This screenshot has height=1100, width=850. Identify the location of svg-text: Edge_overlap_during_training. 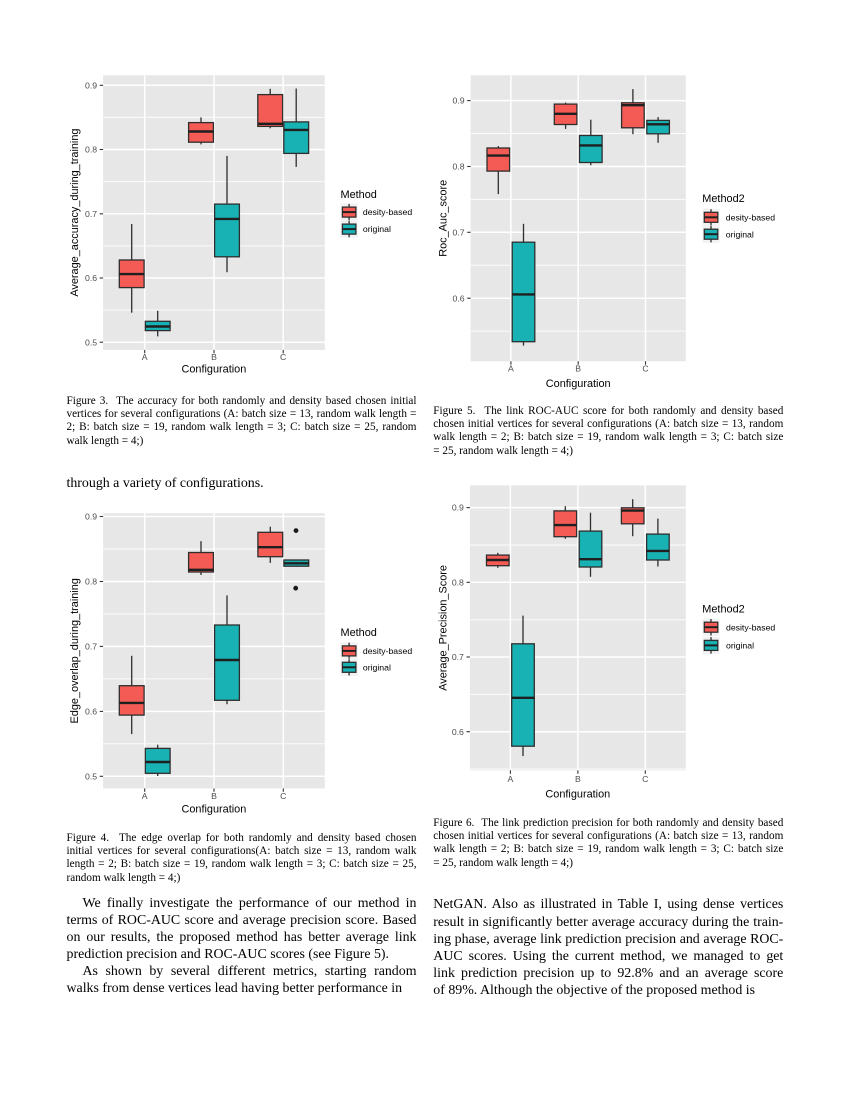
(75, 650).